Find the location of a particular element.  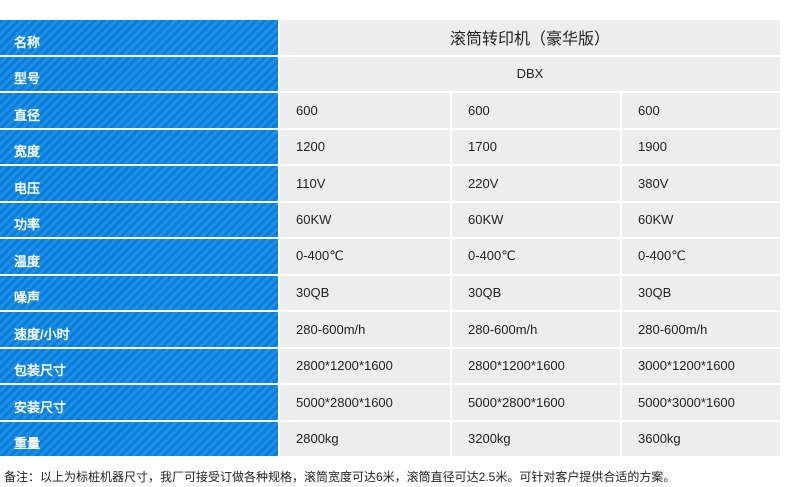

row-label: 电压 is located at coordinates (139, 183).